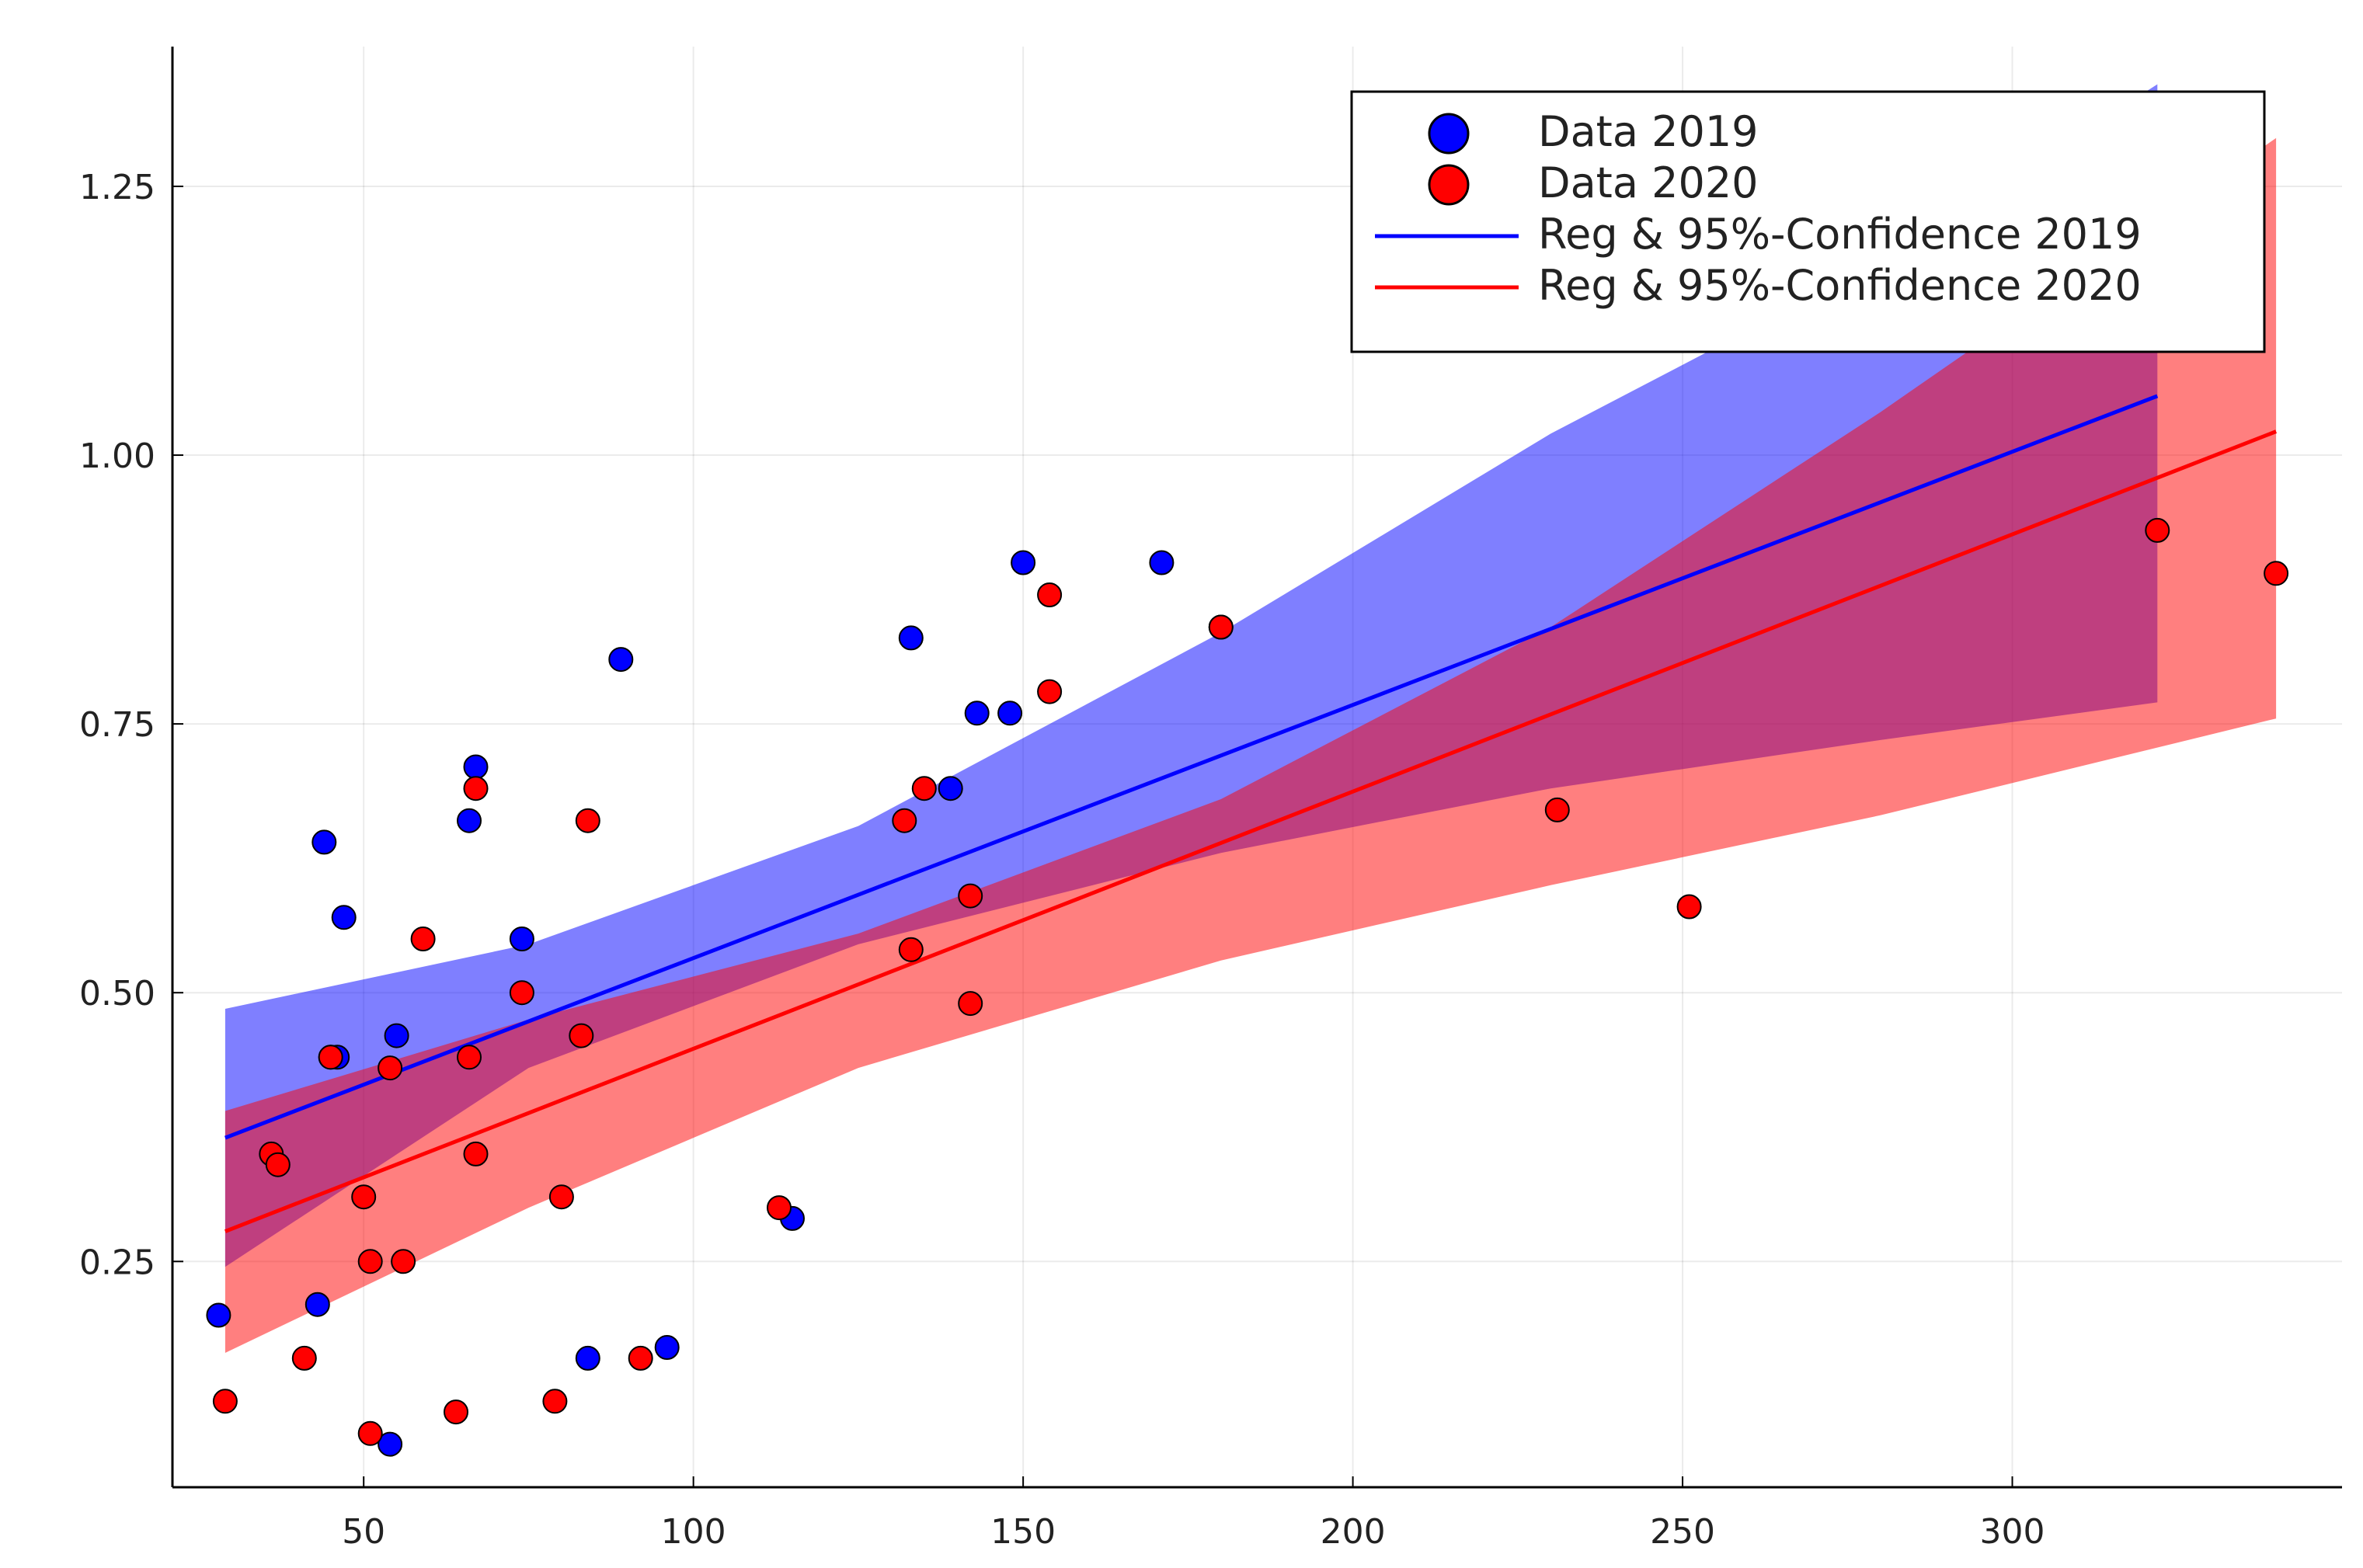 This screenshot has height=1568, width=2363. Describe the element at coordinates (1353, 1532) in the screenshot. I see `x-tick-label: 200` at that location.